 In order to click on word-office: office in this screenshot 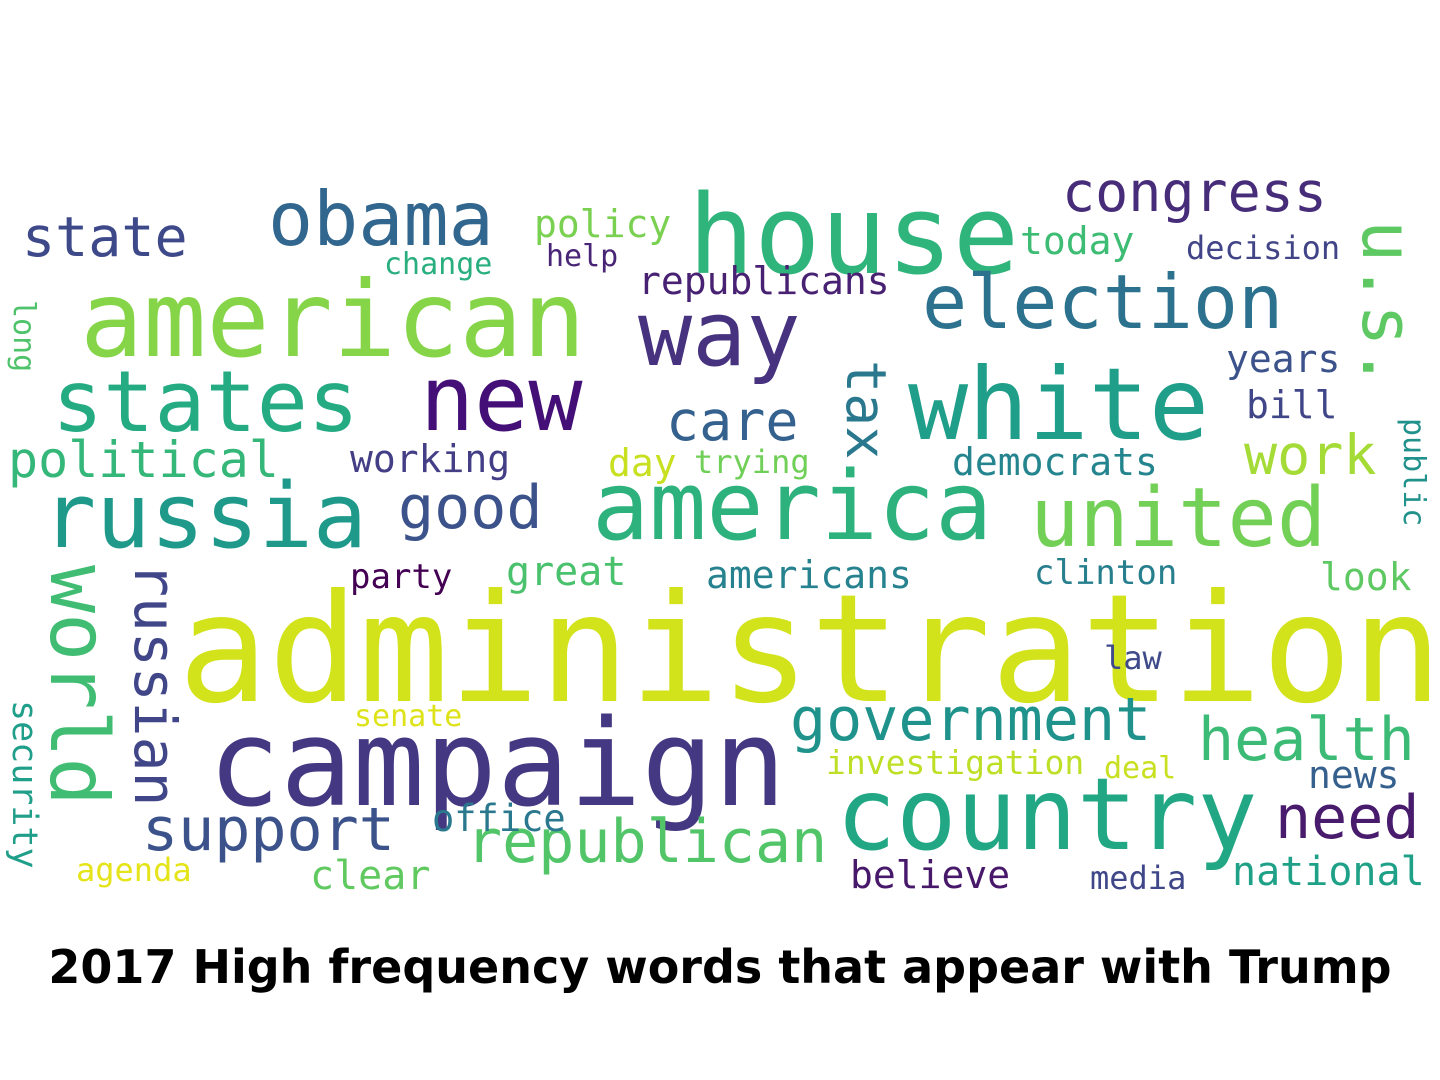, I will do `click(499, 818)`.